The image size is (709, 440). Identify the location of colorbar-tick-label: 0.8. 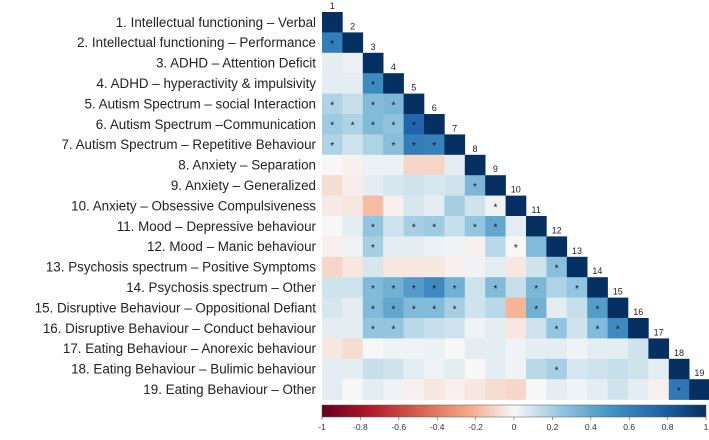
(668, 427).